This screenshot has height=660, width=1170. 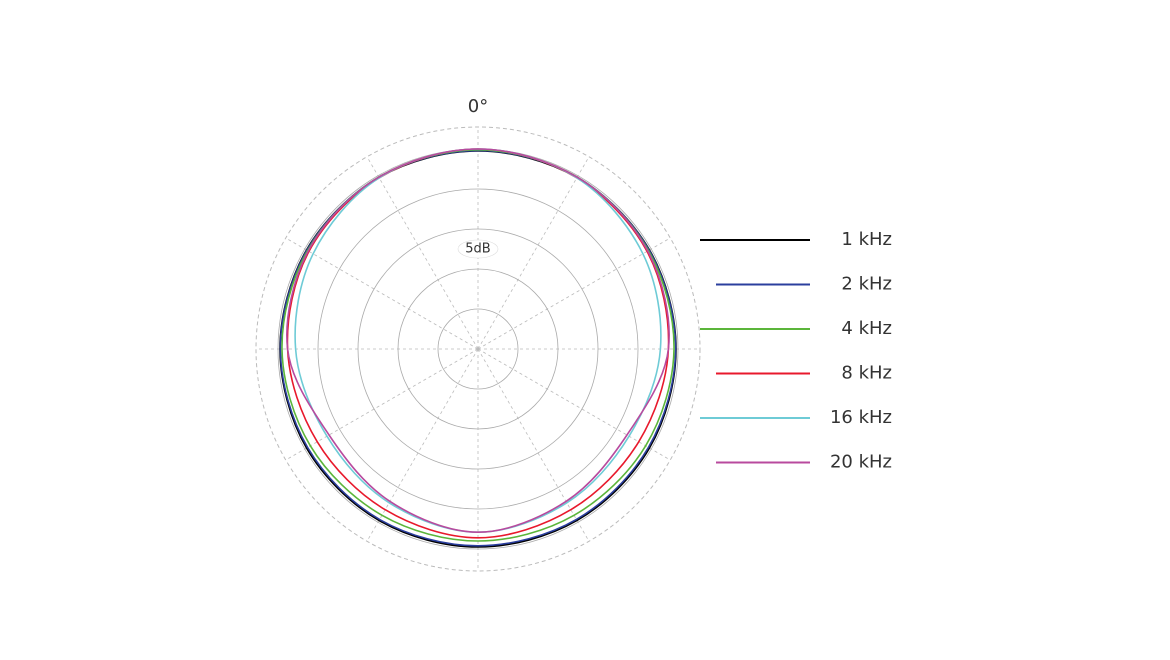 I want to click on legend-label: 8 kHz, so click(x=866, y=373).